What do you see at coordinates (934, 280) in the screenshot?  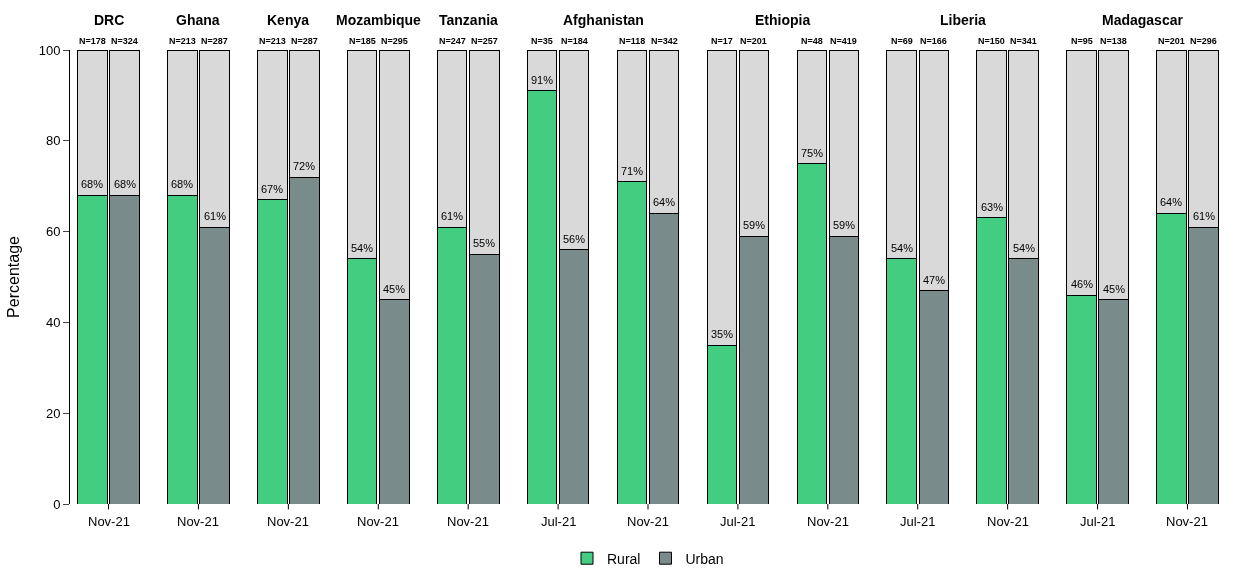 I see `data-label: 47%` at bounding box center [934, 280].